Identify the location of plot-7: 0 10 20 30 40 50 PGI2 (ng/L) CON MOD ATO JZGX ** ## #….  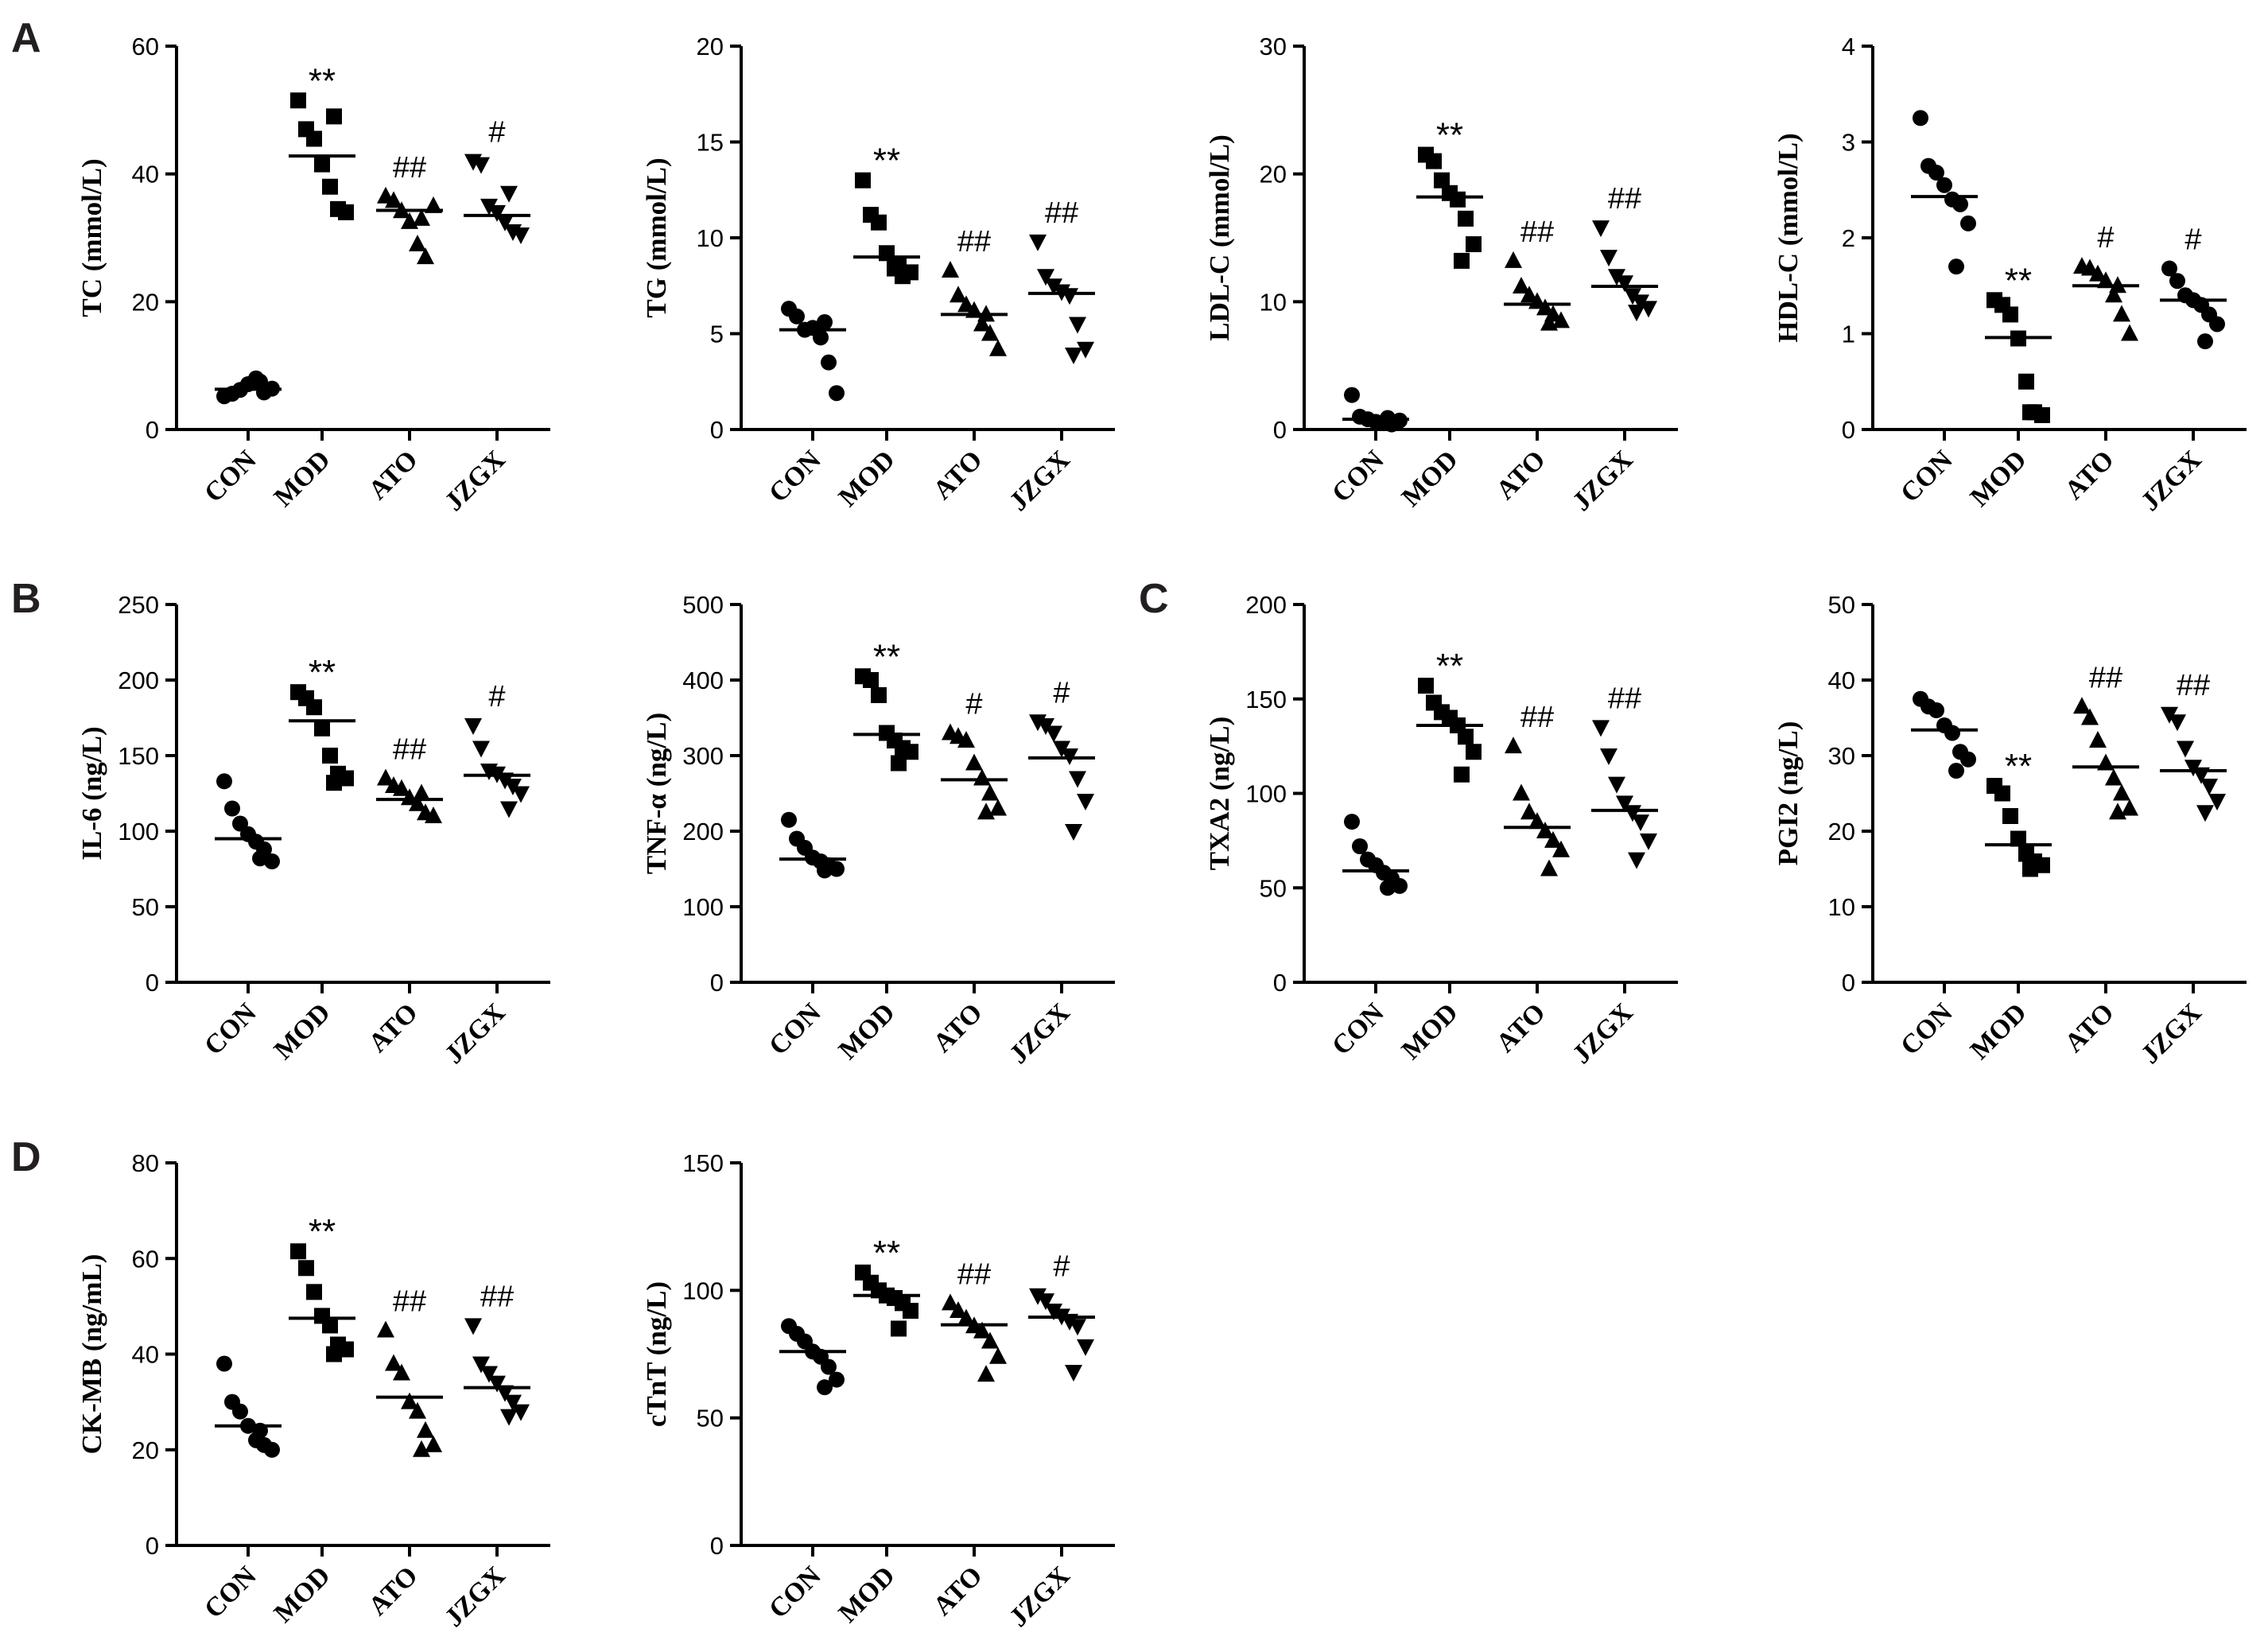
(2010, 830).